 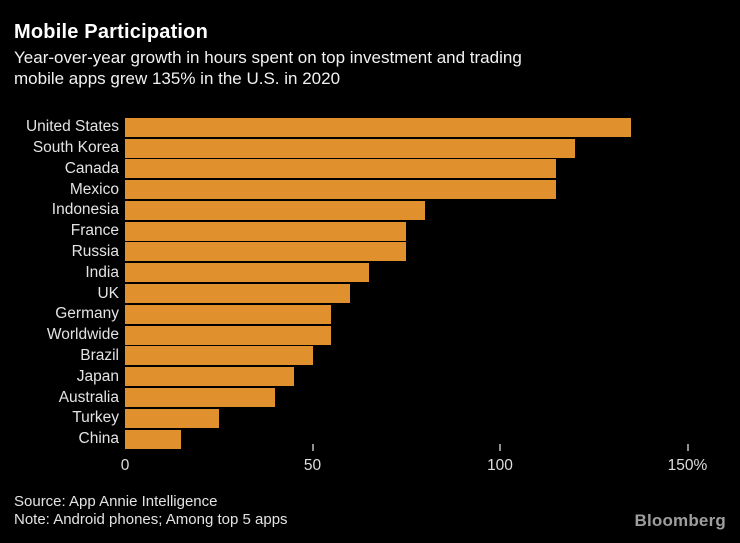 I want to click on bar-row: France, so click(x=370, y=231).